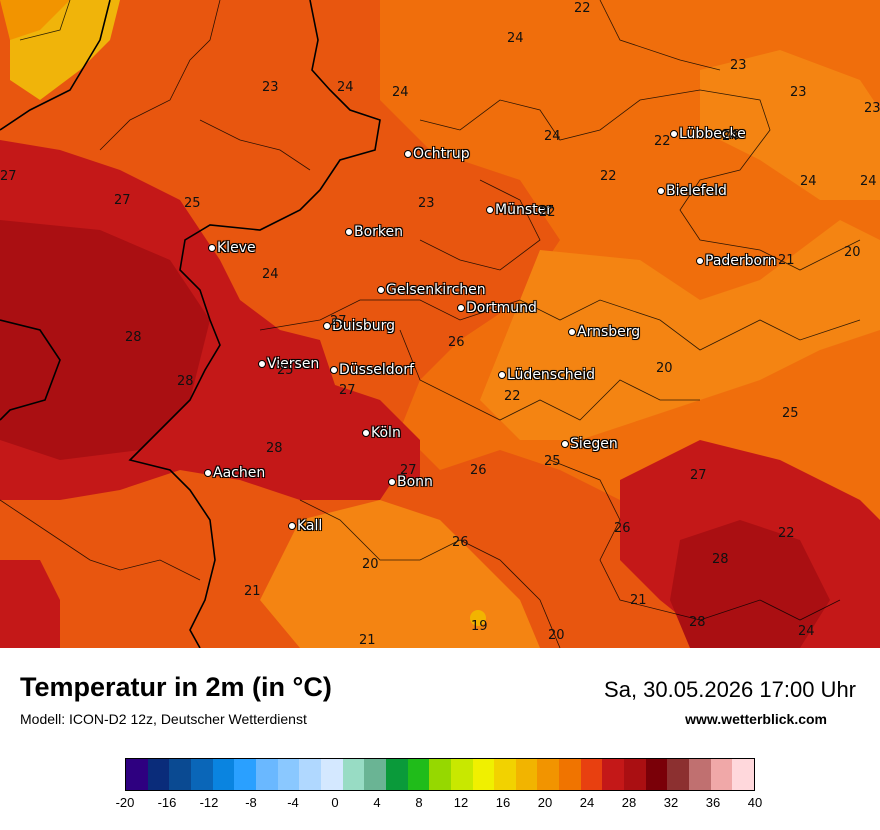  I want to click on city-name: Duisburg, so click(363, 326).